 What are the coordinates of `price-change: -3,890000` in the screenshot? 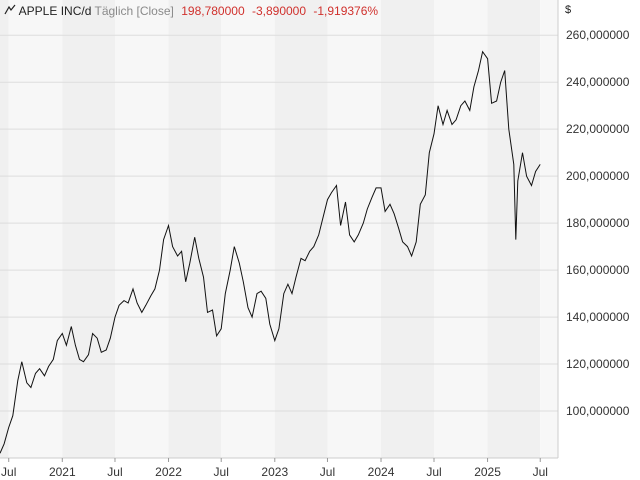 It's located at (279, 11).